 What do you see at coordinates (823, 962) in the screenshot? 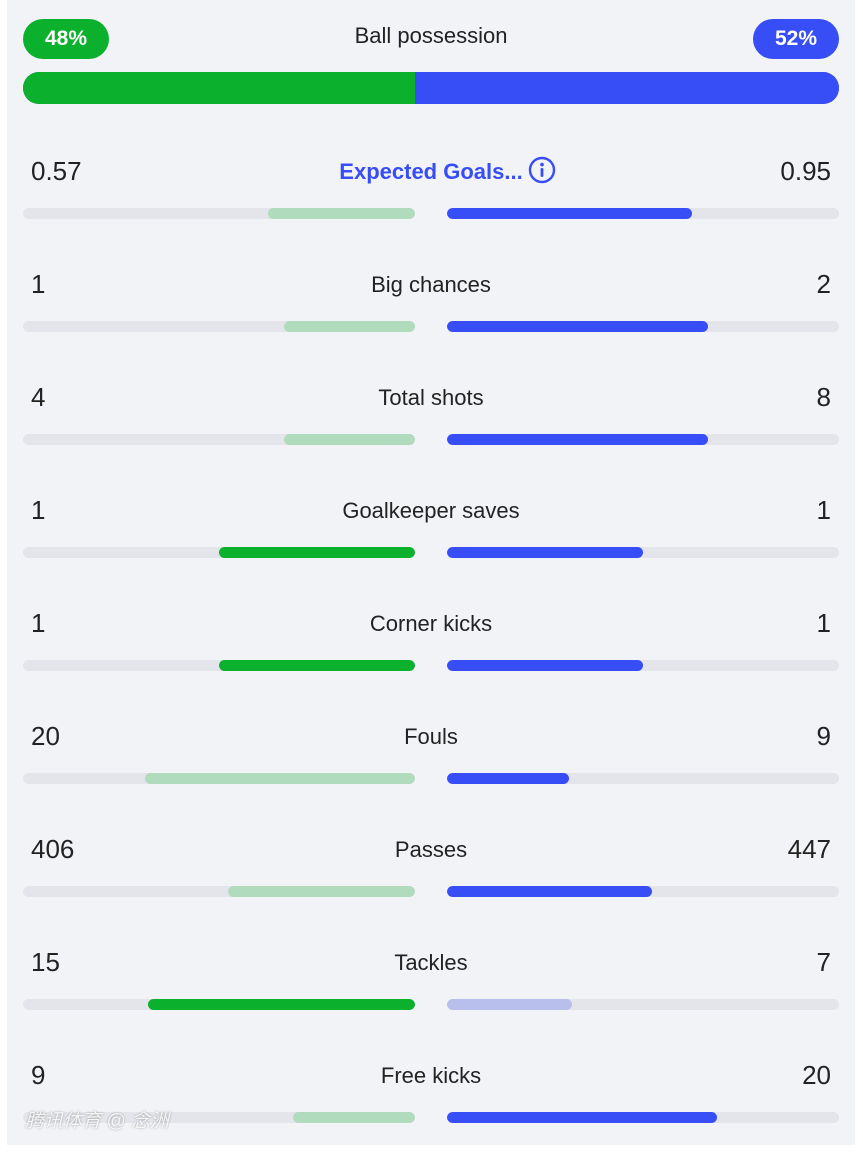
I see `stat-away-value: 7` at bounding box center [823, 962].